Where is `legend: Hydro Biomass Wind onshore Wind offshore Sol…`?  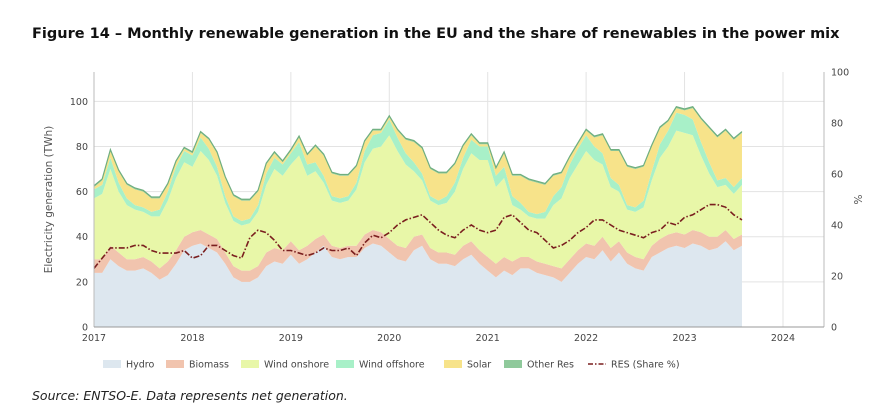 legend: Hydro Biomass Wind onshore Wind offshore Sol… is located at coordinates (391, 365).